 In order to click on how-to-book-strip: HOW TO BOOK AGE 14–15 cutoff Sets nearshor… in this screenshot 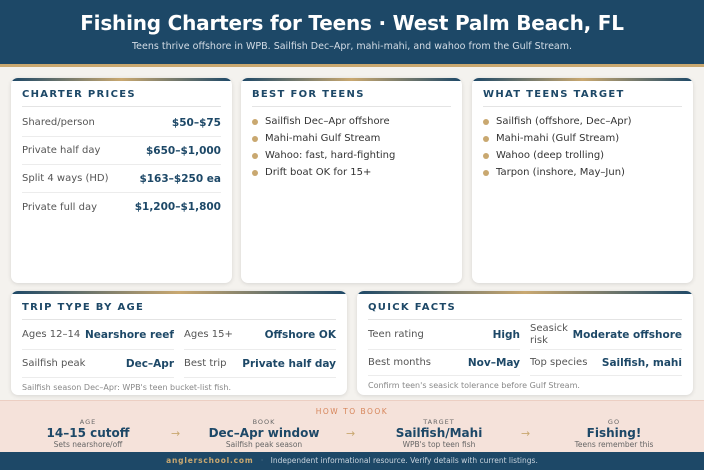, I will do `click(352, 426)`.